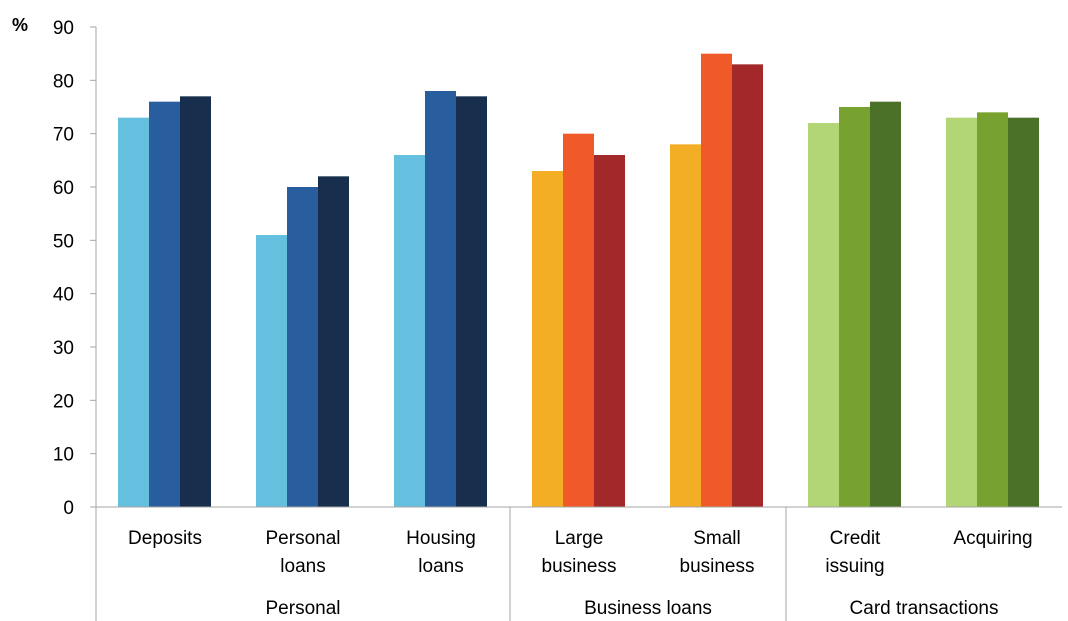 This screenshot has width=1068, height=621. Describe the element at coordinates (20, 25) in the screenshot. I see `y-unit-label: %` at that location.